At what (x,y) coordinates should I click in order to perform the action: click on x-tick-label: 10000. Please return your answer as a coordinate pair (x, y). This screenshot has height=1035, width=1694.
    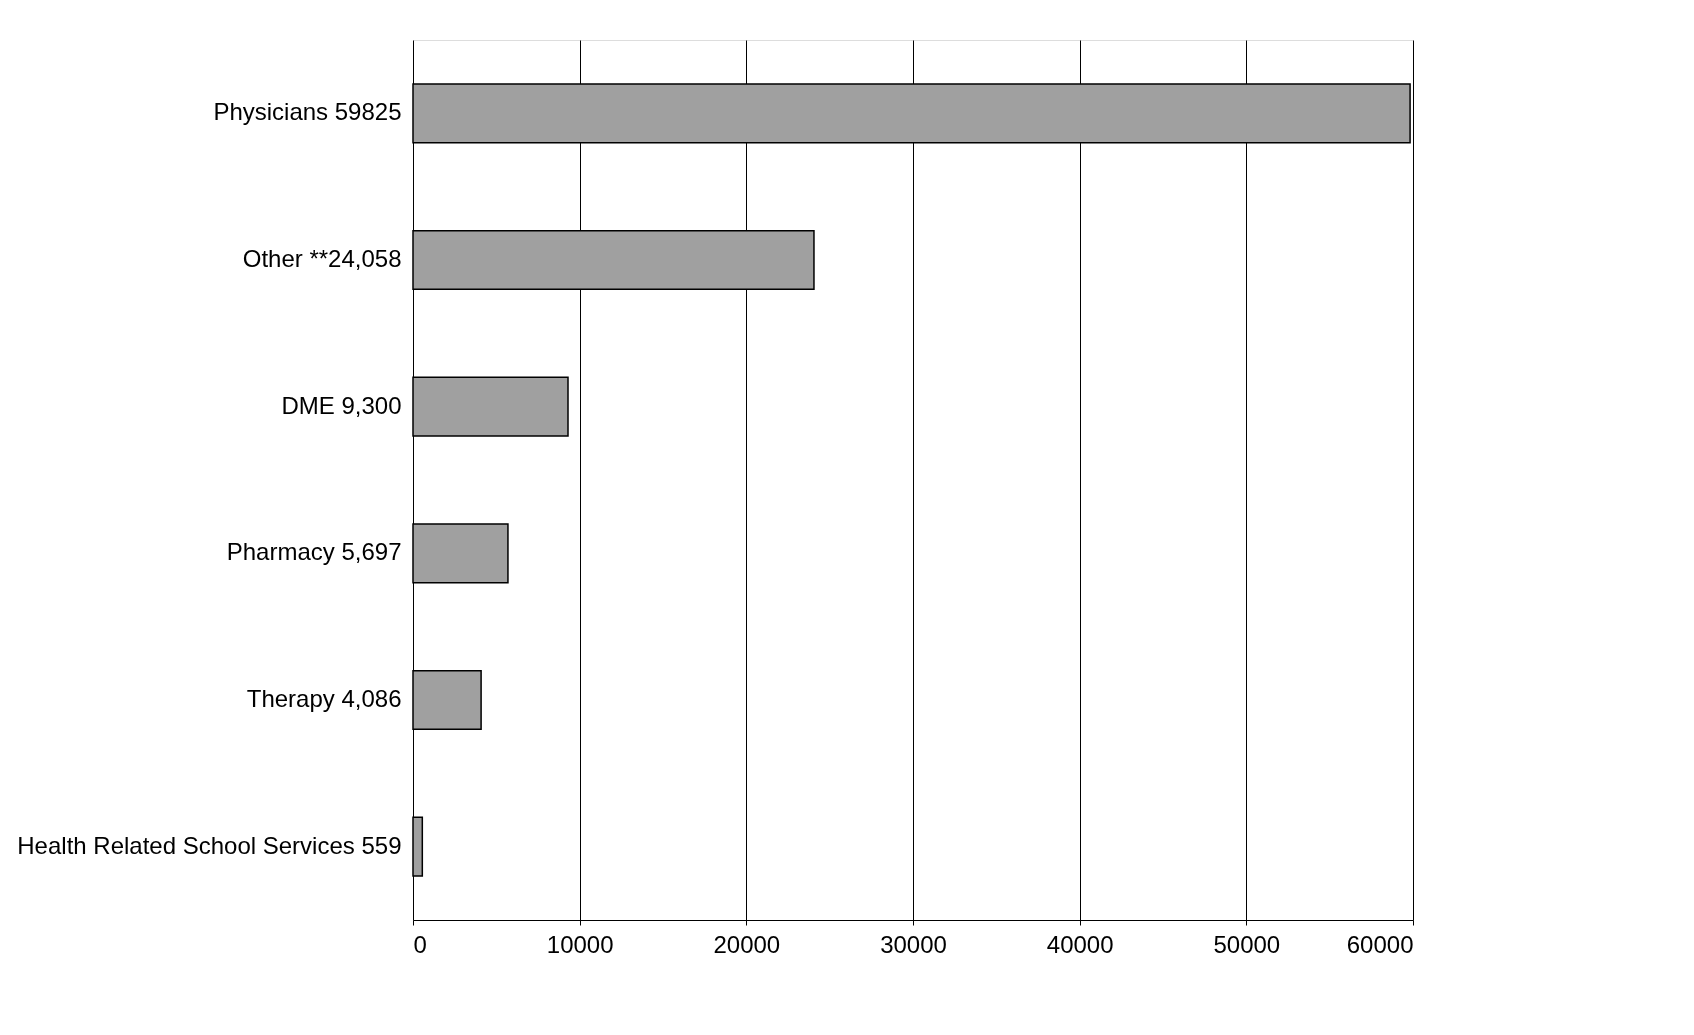
    Looking at the image, I should click on (580, 944).